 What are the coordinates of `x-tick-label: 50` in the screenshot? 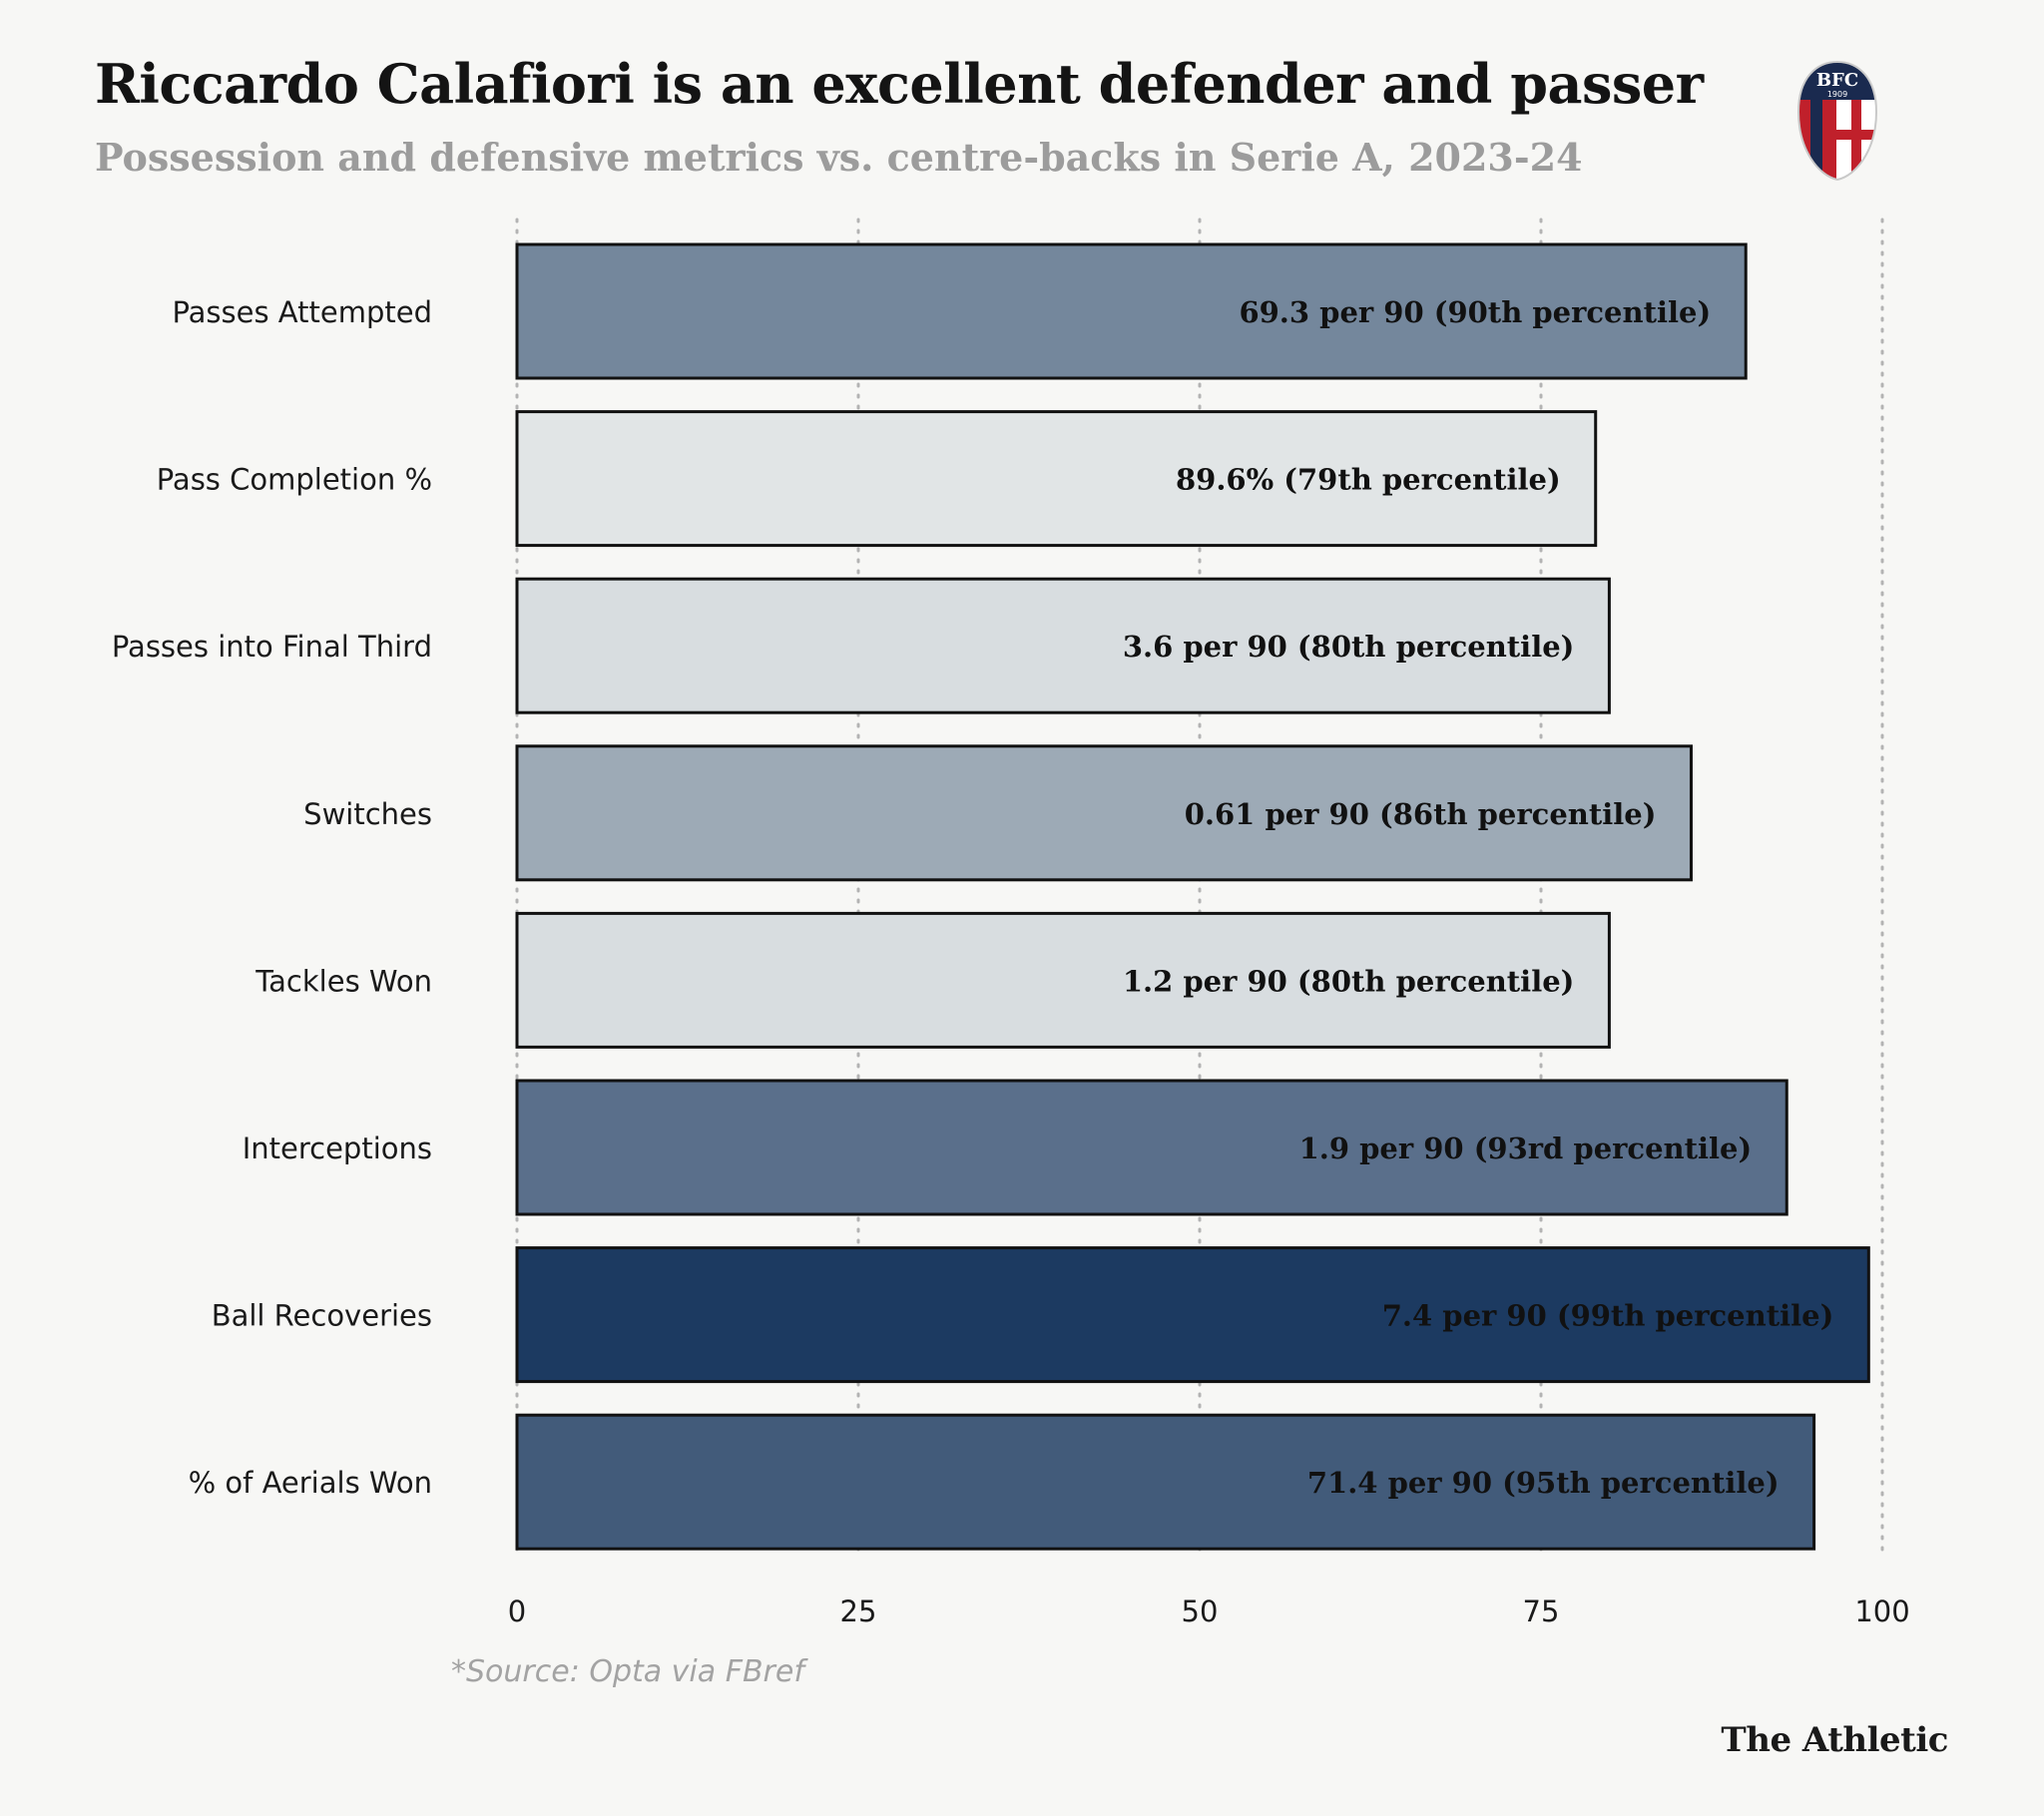 It's located at (1200, 1611).